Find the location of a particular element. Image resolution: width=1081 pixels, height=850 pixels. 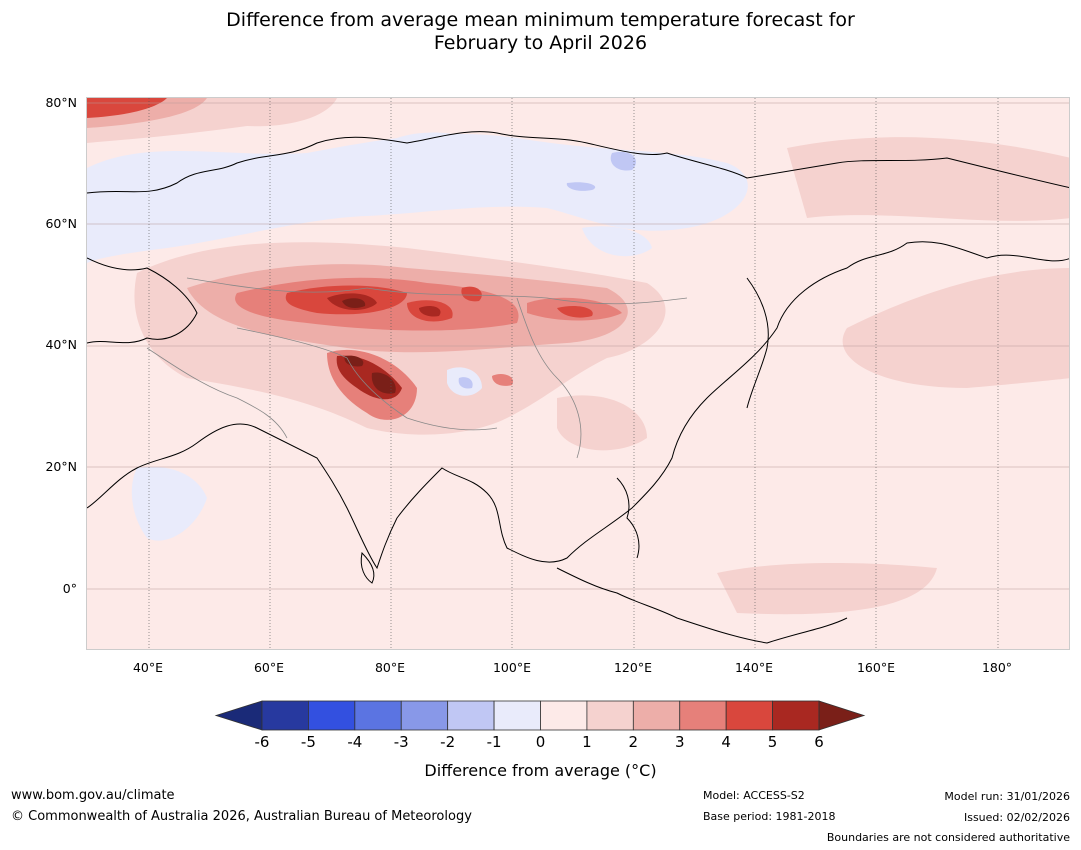

colorbar is located at coordinates (540, 715).